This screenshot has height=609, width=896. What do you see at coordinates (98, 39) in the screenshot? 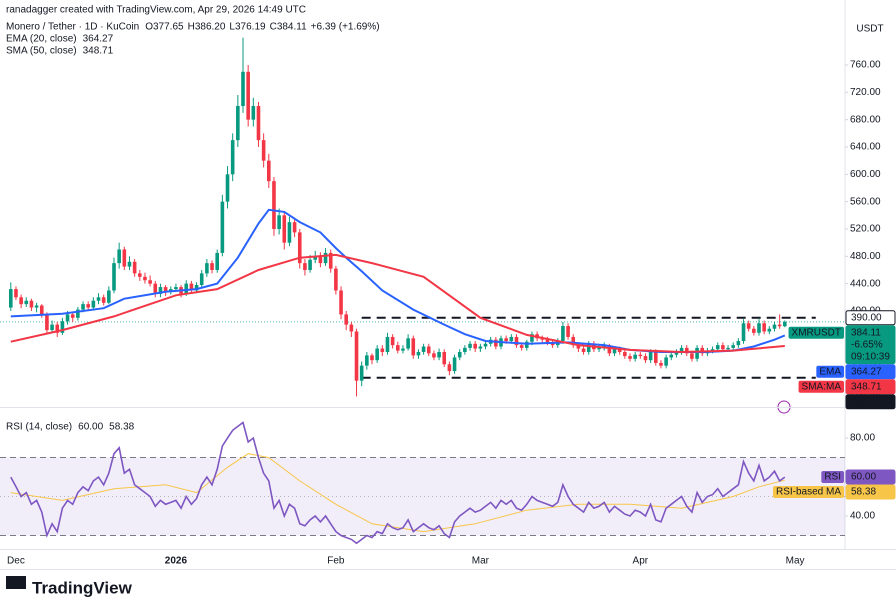
I see `indicator-value: 364.27` at bounding box center [98, 39].